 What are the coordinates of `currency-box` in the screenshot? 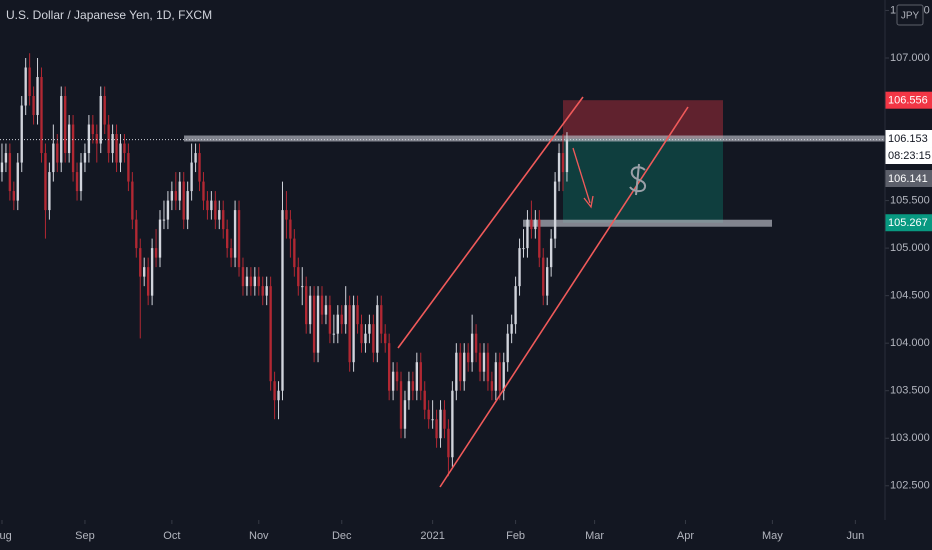 It's located at (910, 15).